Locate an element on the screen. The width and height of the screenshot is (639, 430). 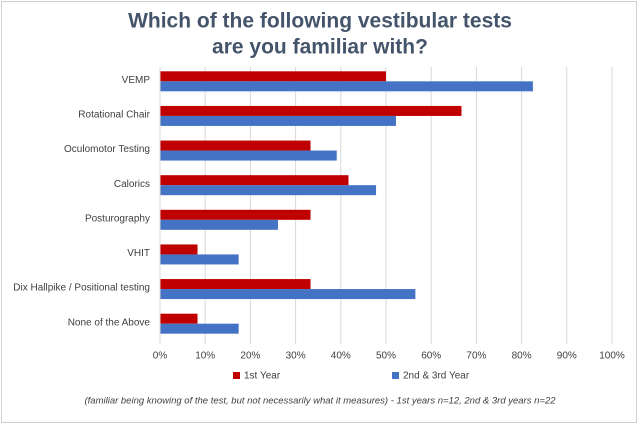
chart-title: are you familiar with? is located at coordinates (320, 47).